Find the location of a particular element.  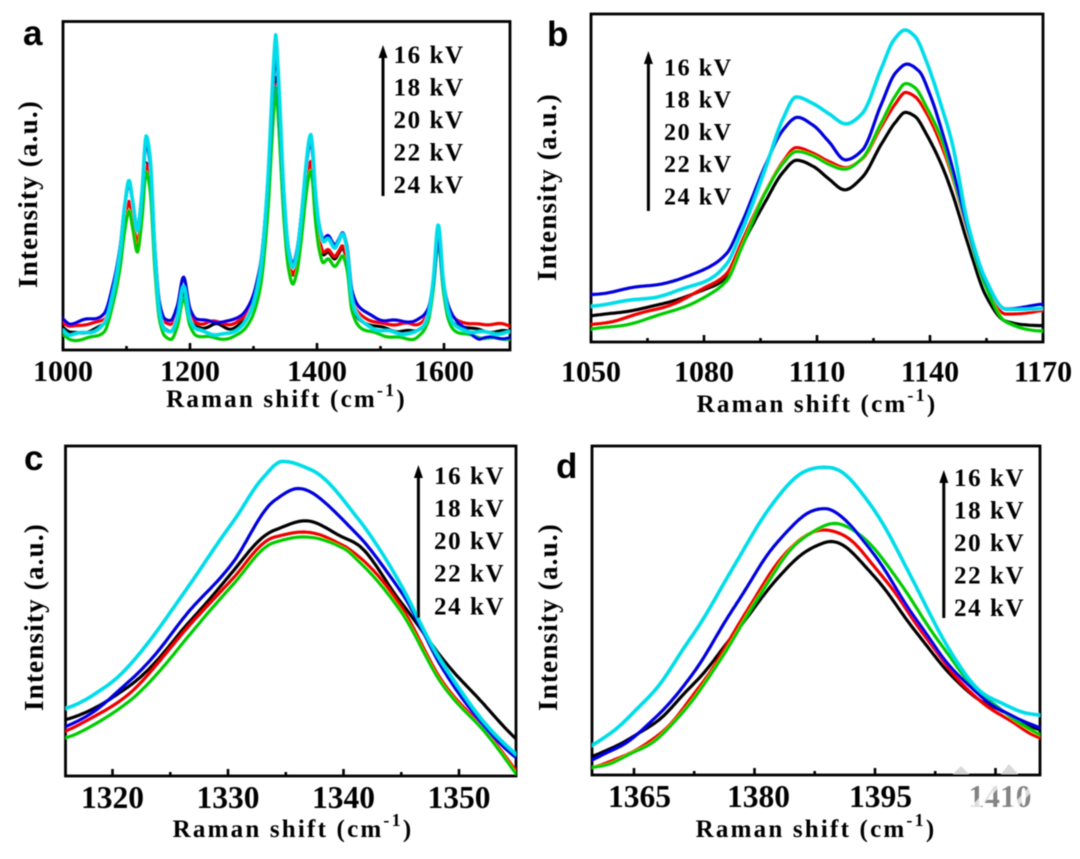

svg-text: 1365 is located at coordinates (639, 796).